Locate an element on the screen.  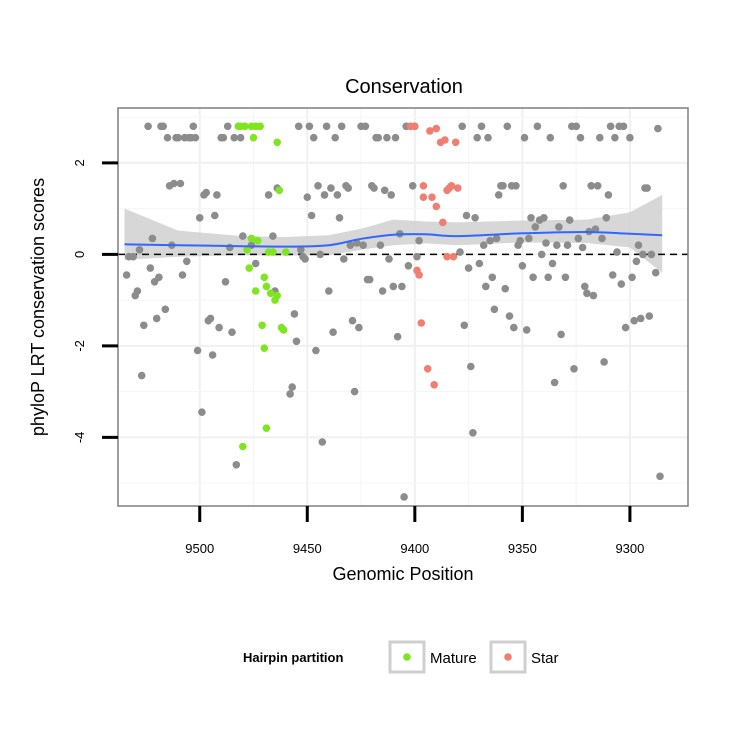
x-tick-label: 9450 is located at coordinates (307, 548).